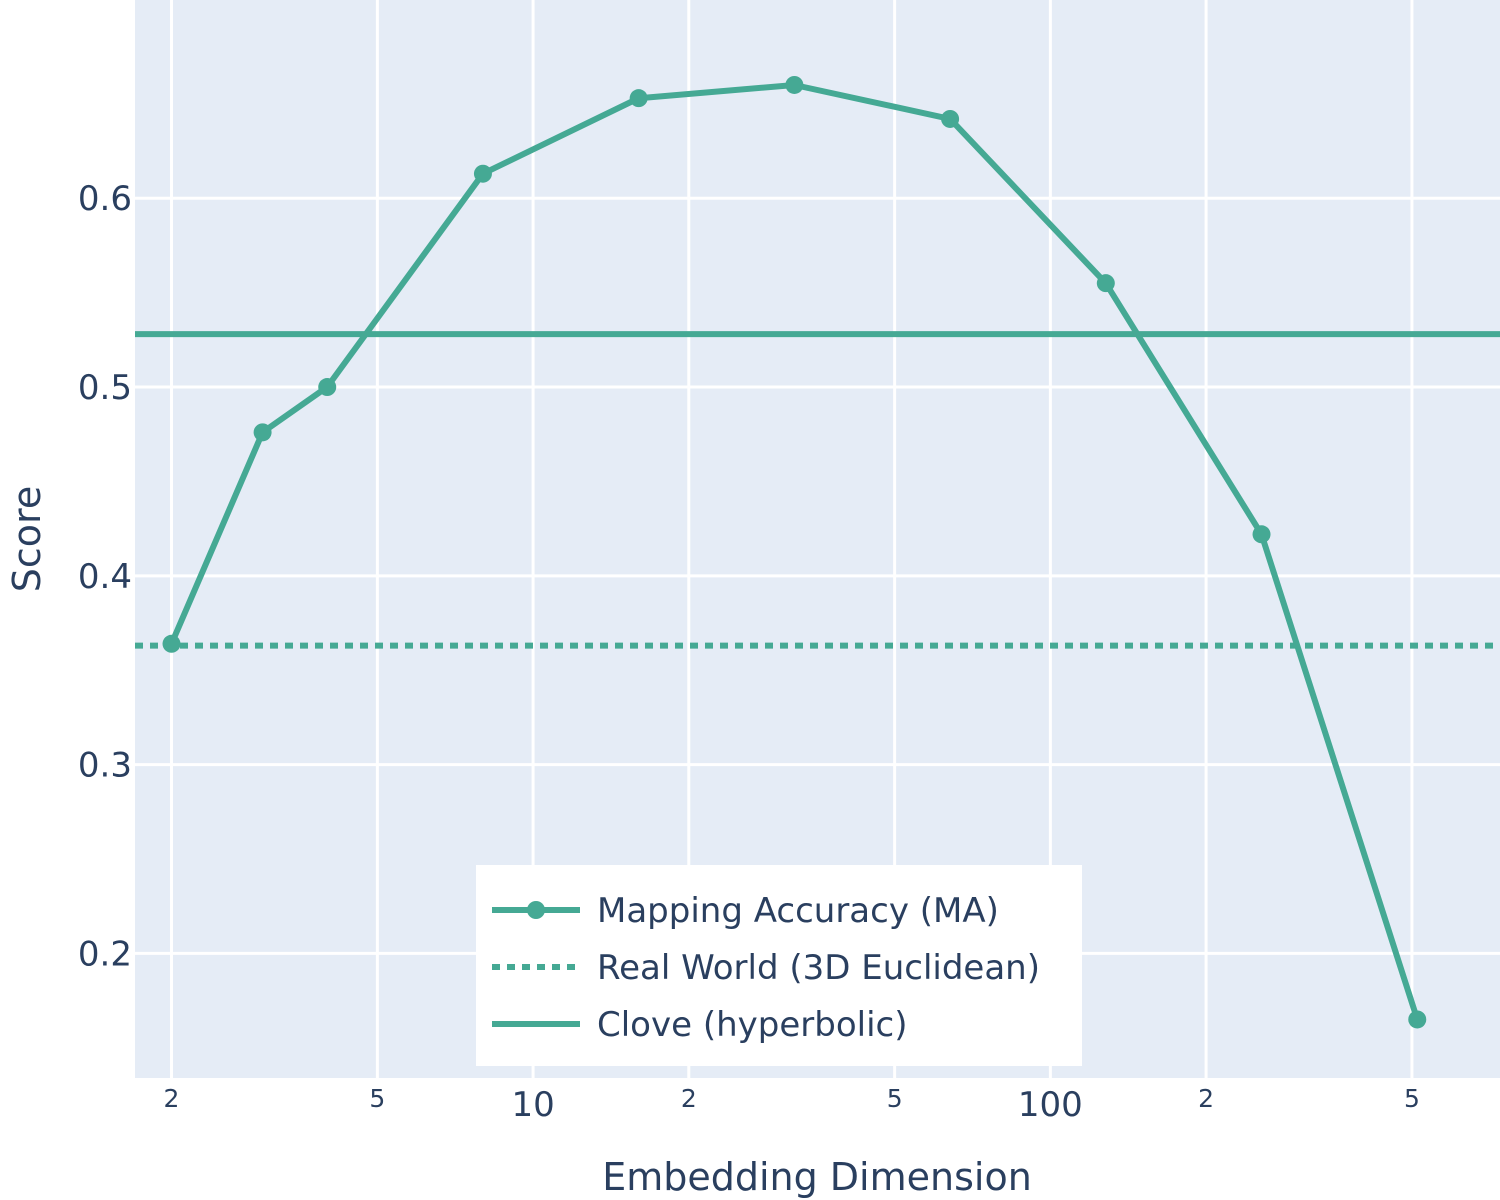 This screenshot has width=1500, height=1200. I want to click on x-tick-label: 100, so click(1050, 1105).